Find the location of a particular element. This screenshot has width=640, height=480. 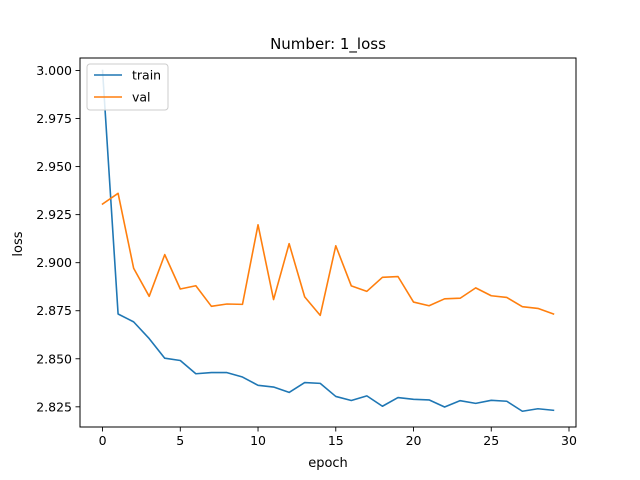

x-tick-label: 10 is located at coordinates (258, 440).